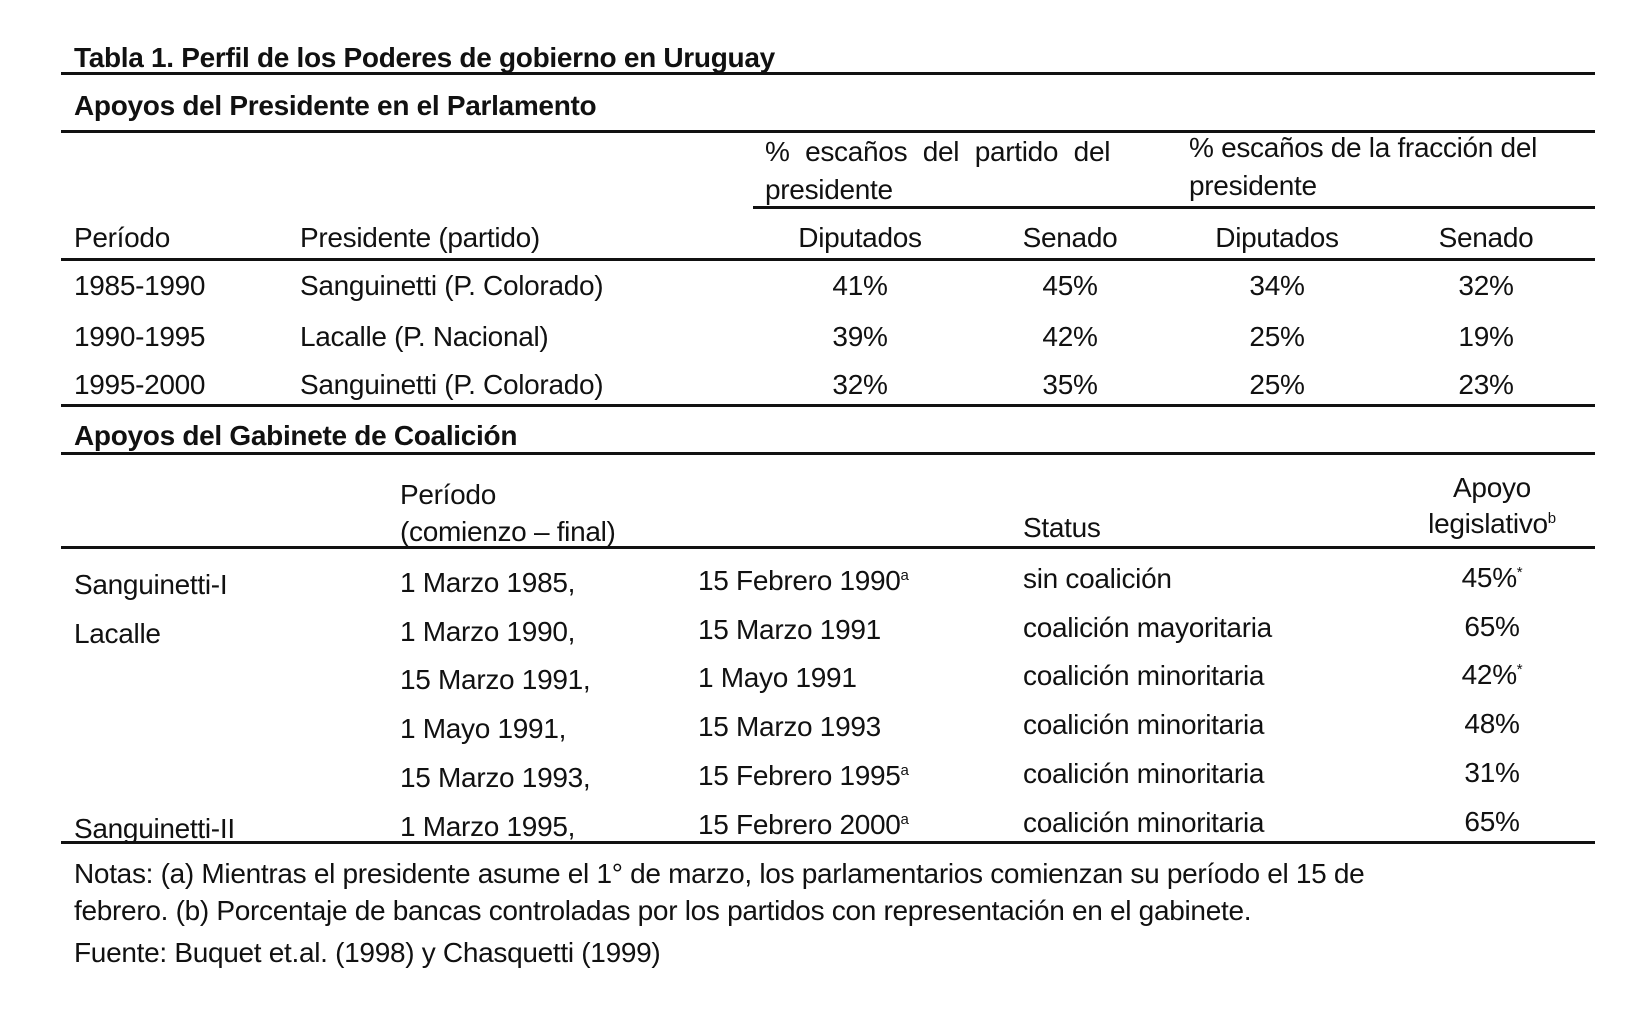 This screenshot has width=1643, height=1018. What do you see at coordinates (1062, 527) in the screenshot?
I see `header-status: Status` at bounding box center [1062, 527].